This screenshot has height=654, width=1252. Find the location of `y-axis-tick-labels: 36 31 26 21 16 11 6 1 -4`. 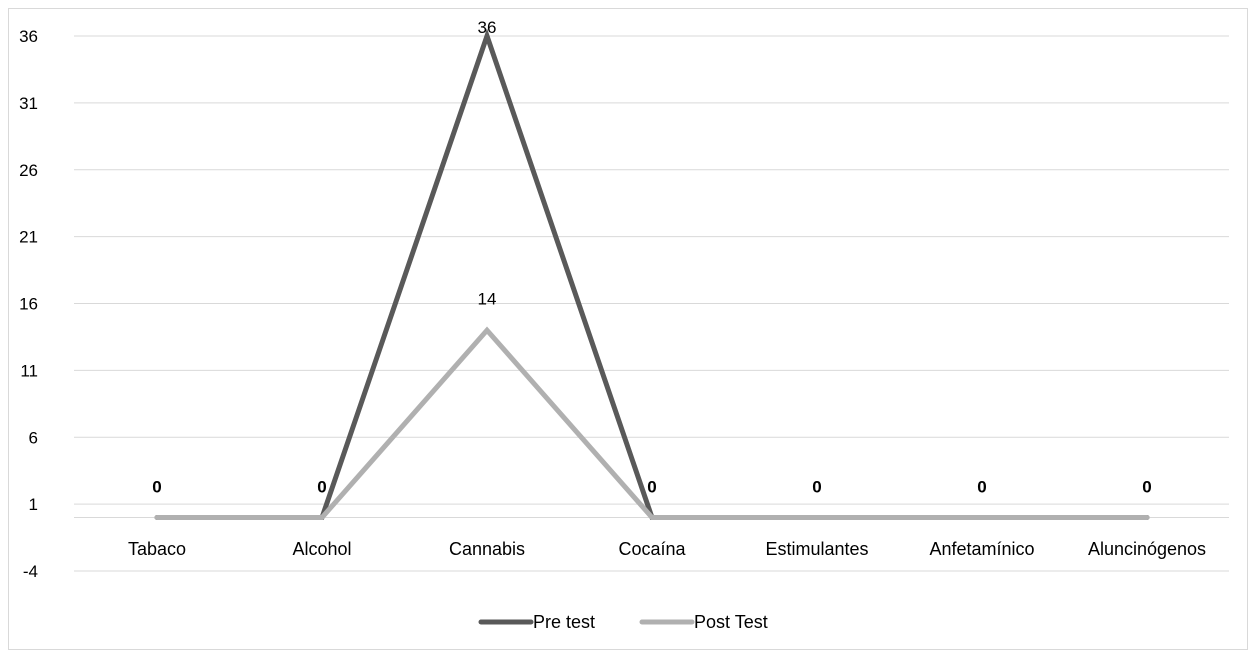

y-axis-tick-labels: 36 31 26 21 16 11 6 1 -4 is located at coordinates (28, 304).